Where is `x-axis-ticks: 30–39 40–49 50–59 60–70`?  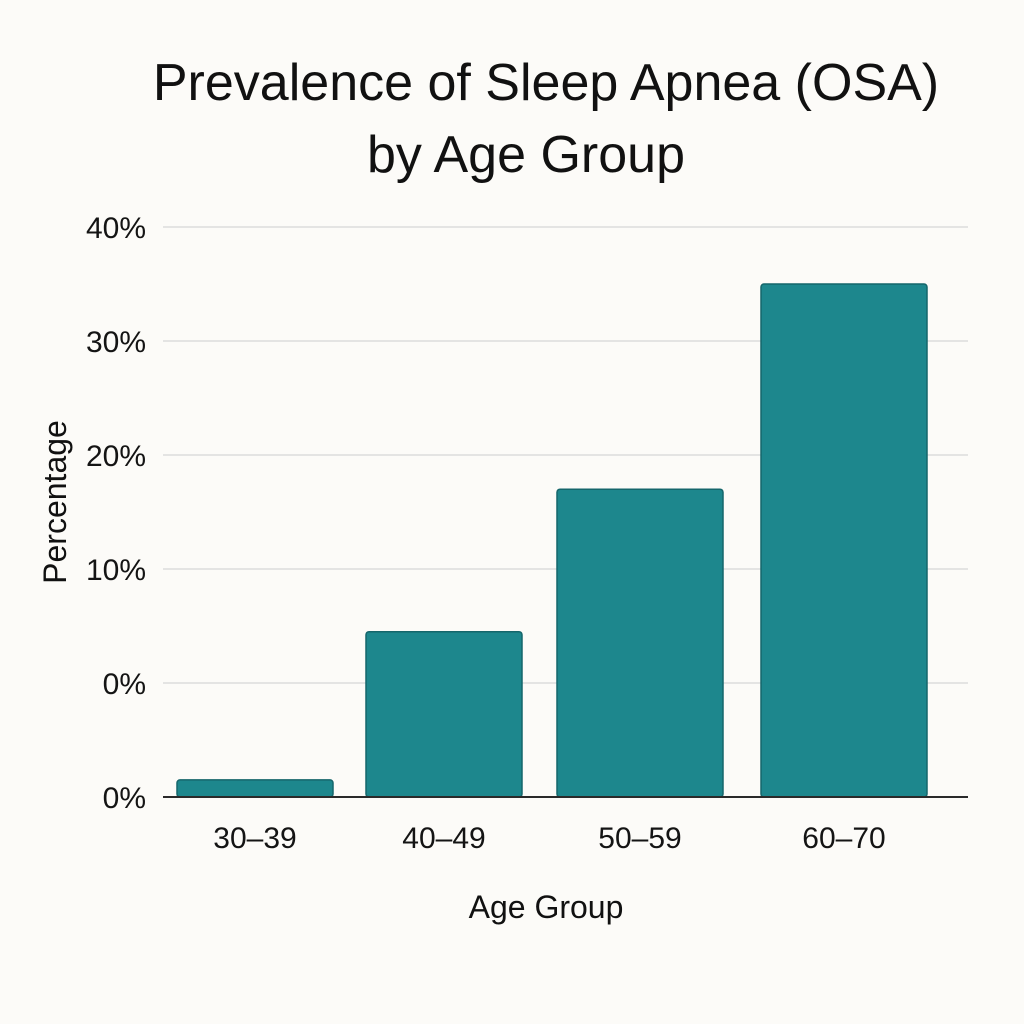 x-axis-ticks: 30–39 40–49 50–59 60–70 is located at coordinates (549, 838).